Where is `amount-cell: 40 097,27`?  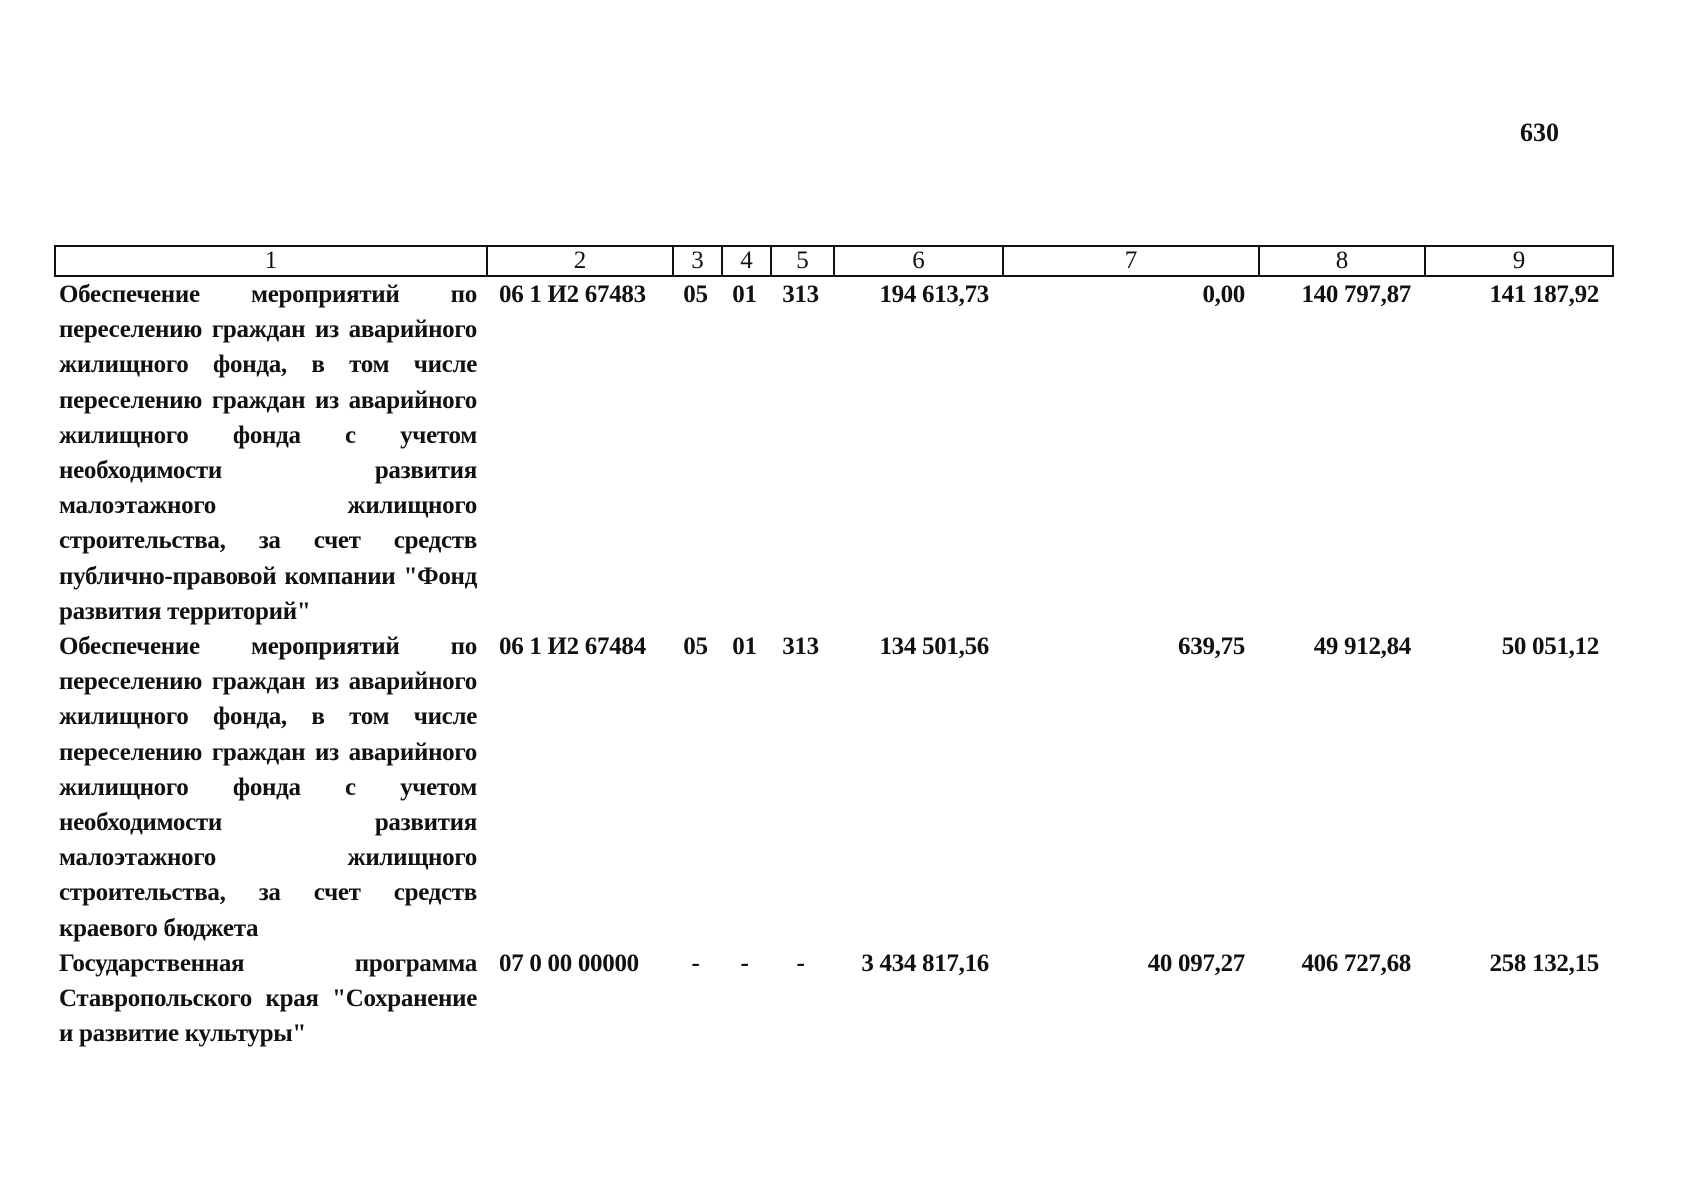
amount-cell: 40 097,27 is located at coordinates (1196, 963).